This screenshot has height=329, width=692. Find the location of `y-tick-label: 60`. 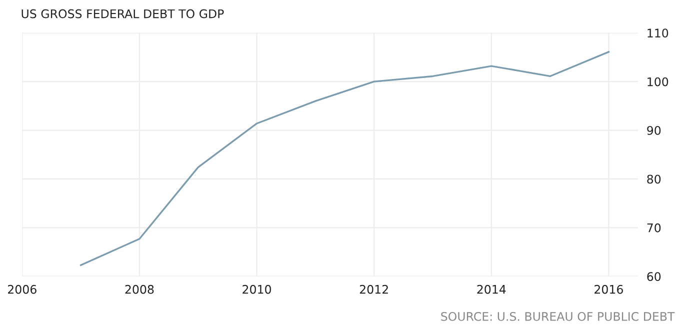

y-tick-label: 60 is located at coordinates (654, 277).